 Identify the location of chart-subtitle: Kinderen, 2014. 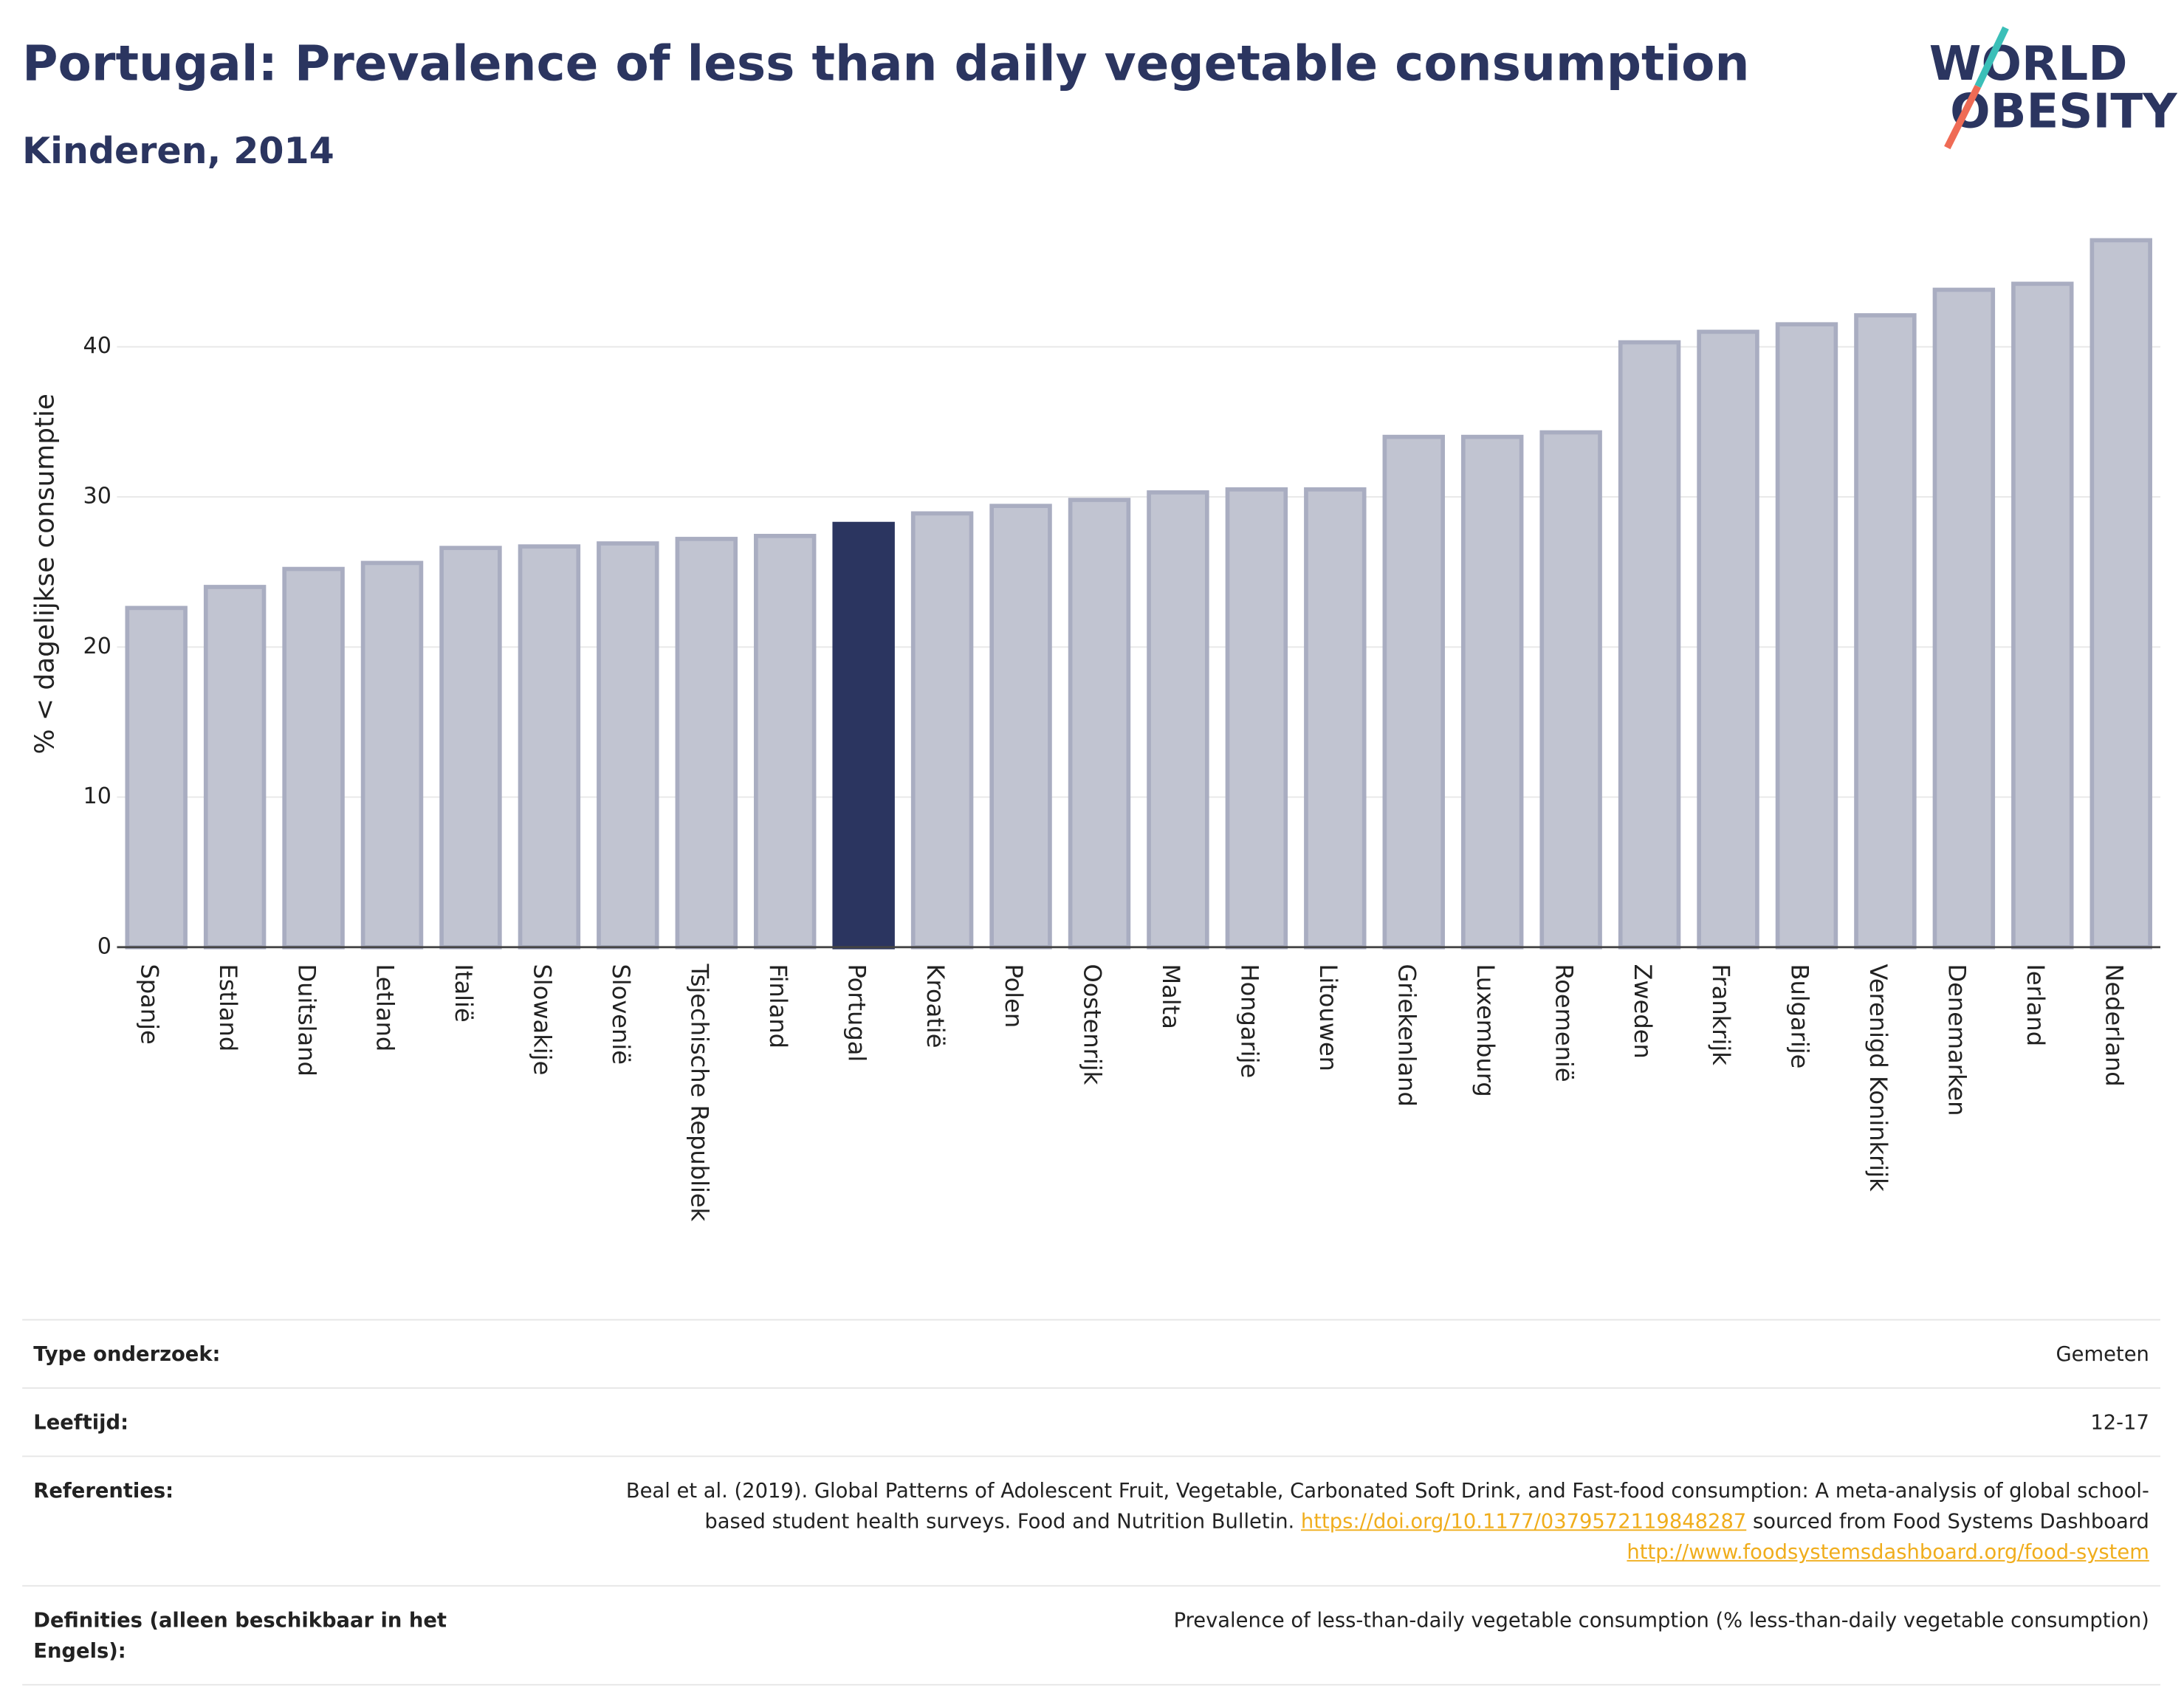
(178, 150).